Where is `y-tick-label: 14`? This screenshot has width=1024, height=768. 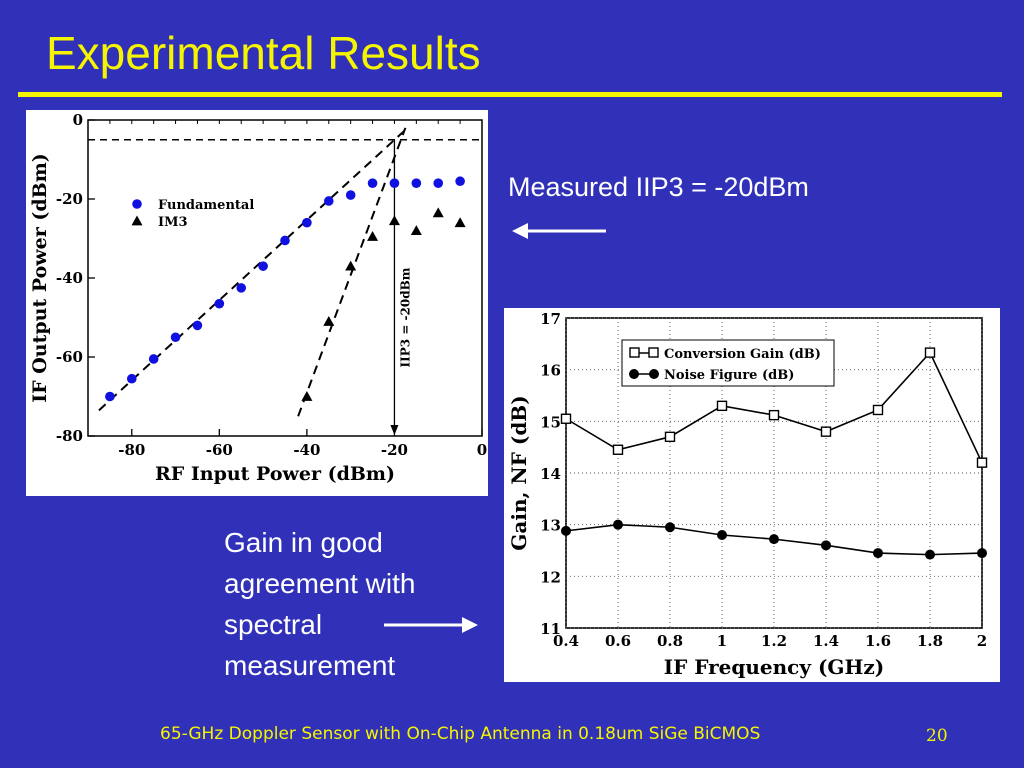
y-tick-label: 14 is located at coordinates (550, 474).